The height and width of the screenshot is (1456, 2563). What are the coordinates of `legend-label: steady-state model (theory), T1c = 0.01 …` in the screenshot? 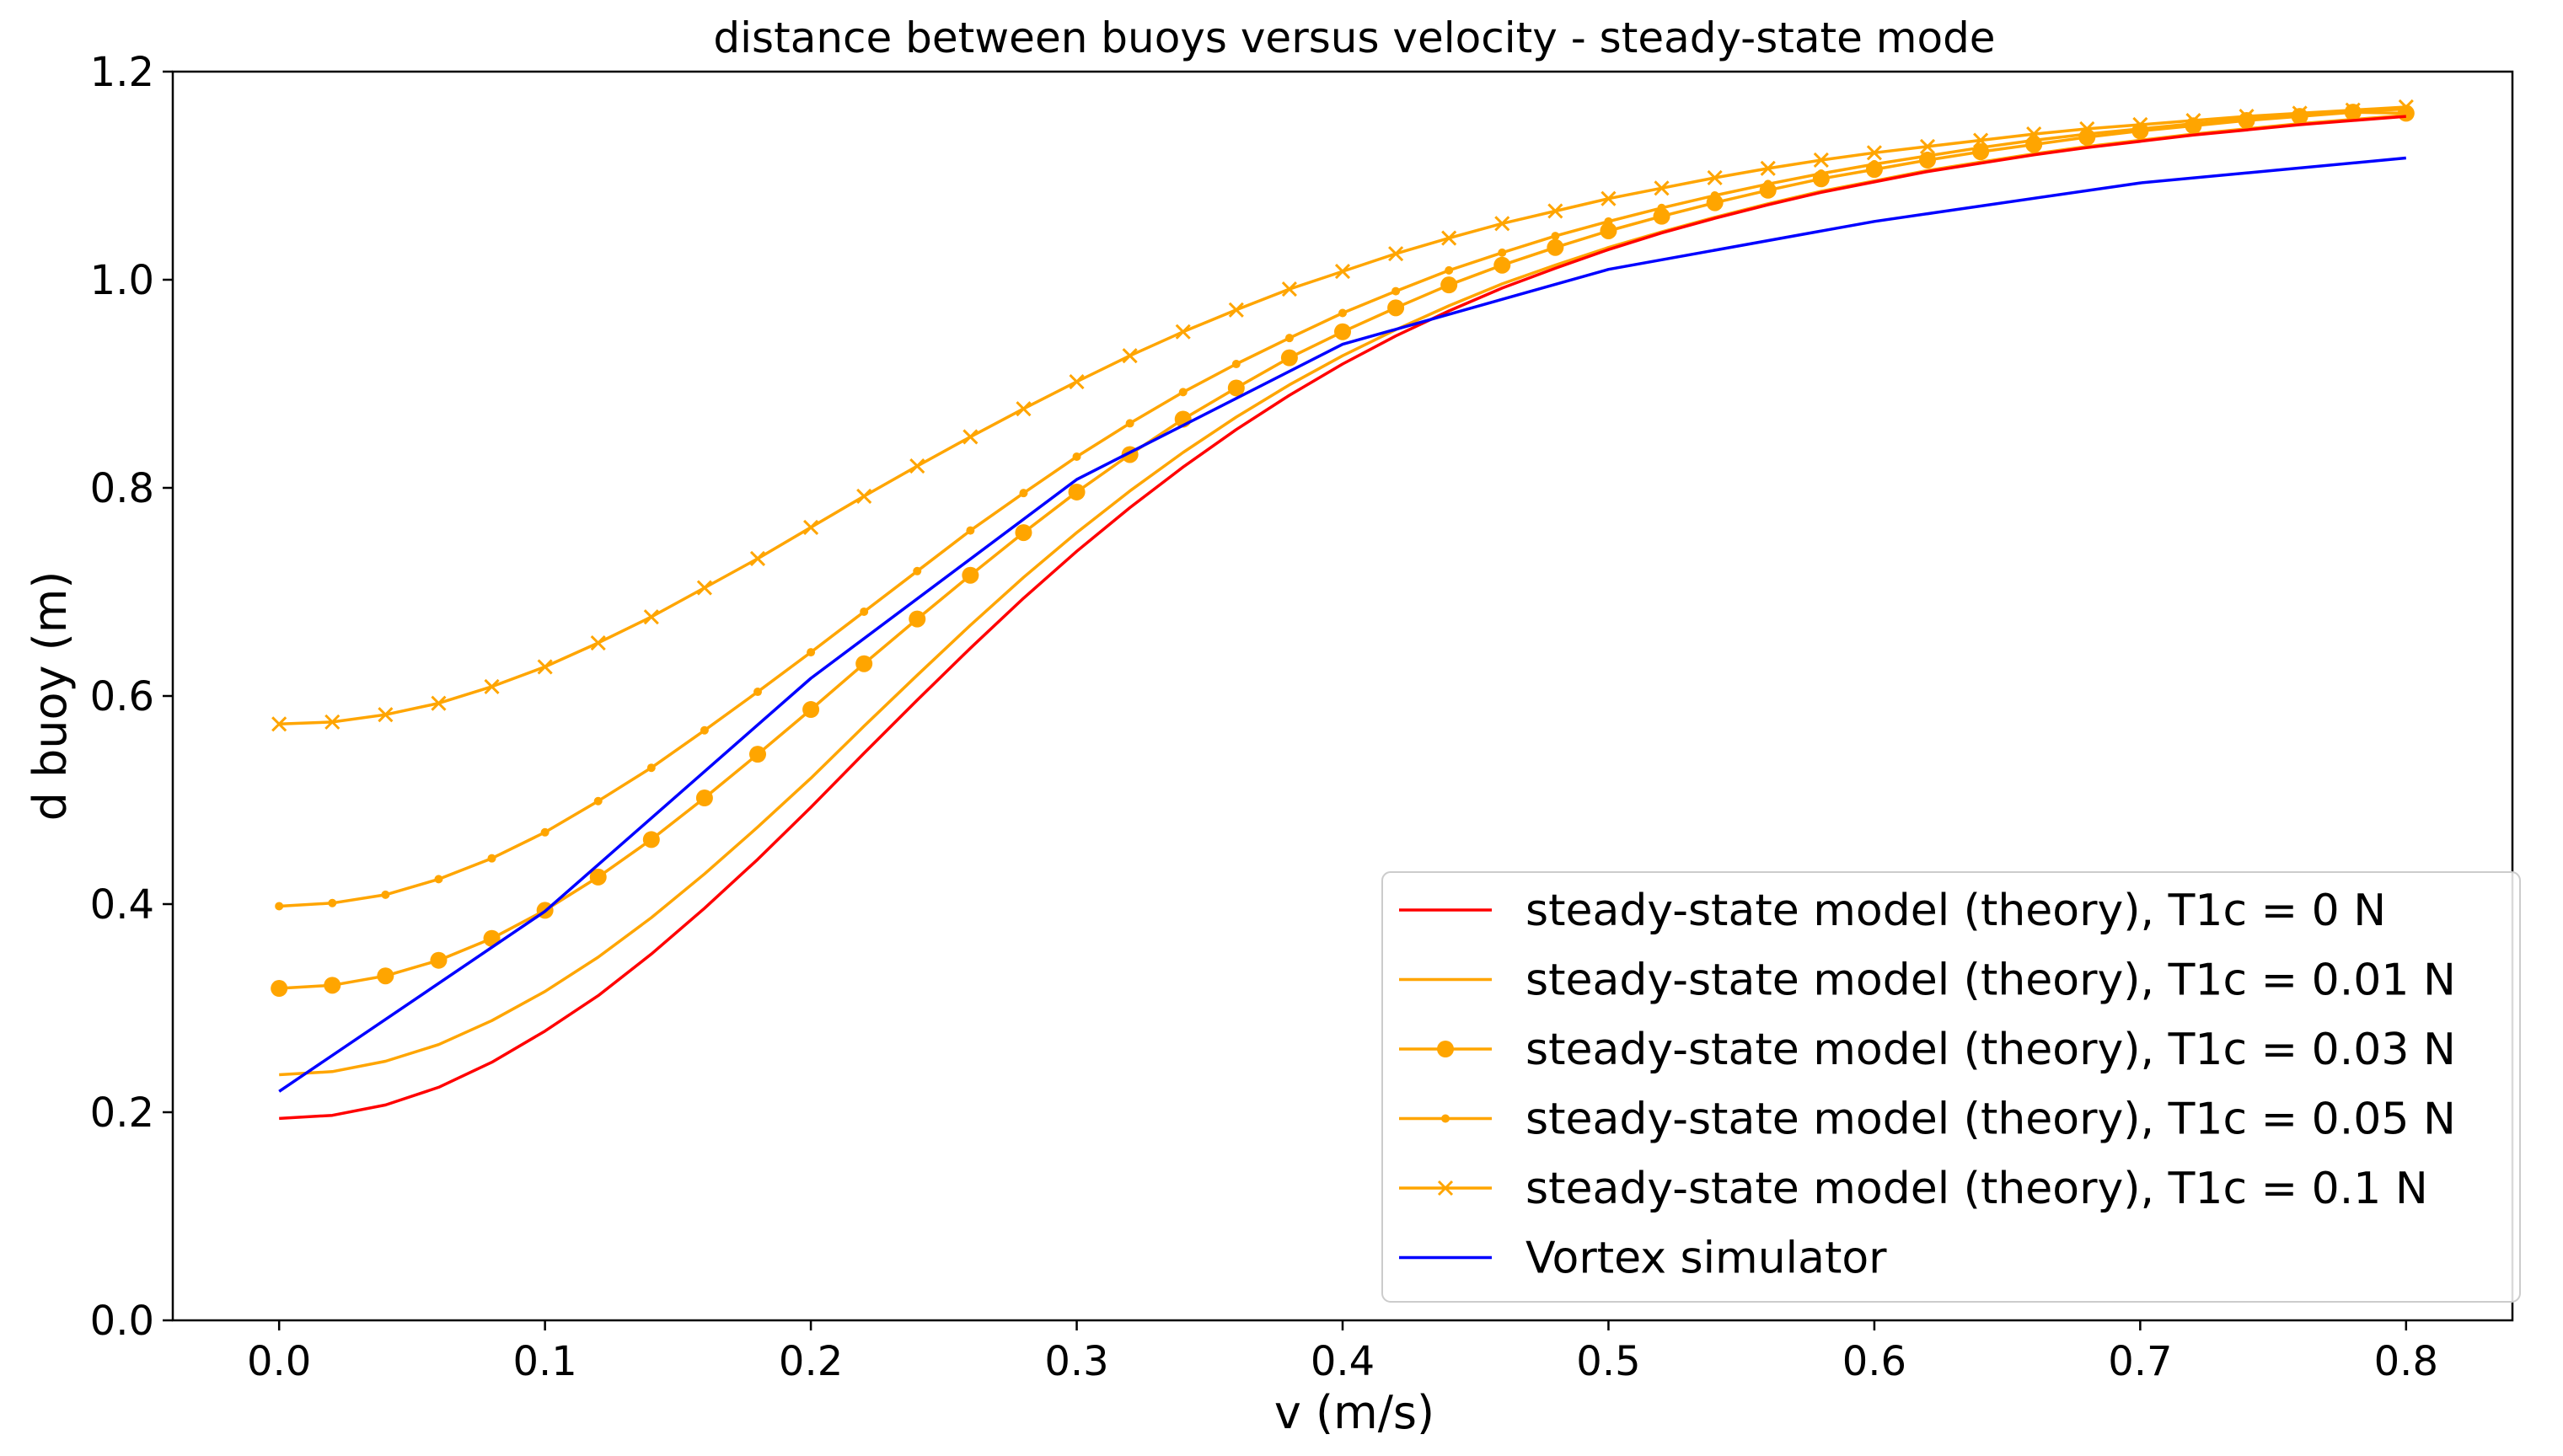 It's located at (1990, 981).